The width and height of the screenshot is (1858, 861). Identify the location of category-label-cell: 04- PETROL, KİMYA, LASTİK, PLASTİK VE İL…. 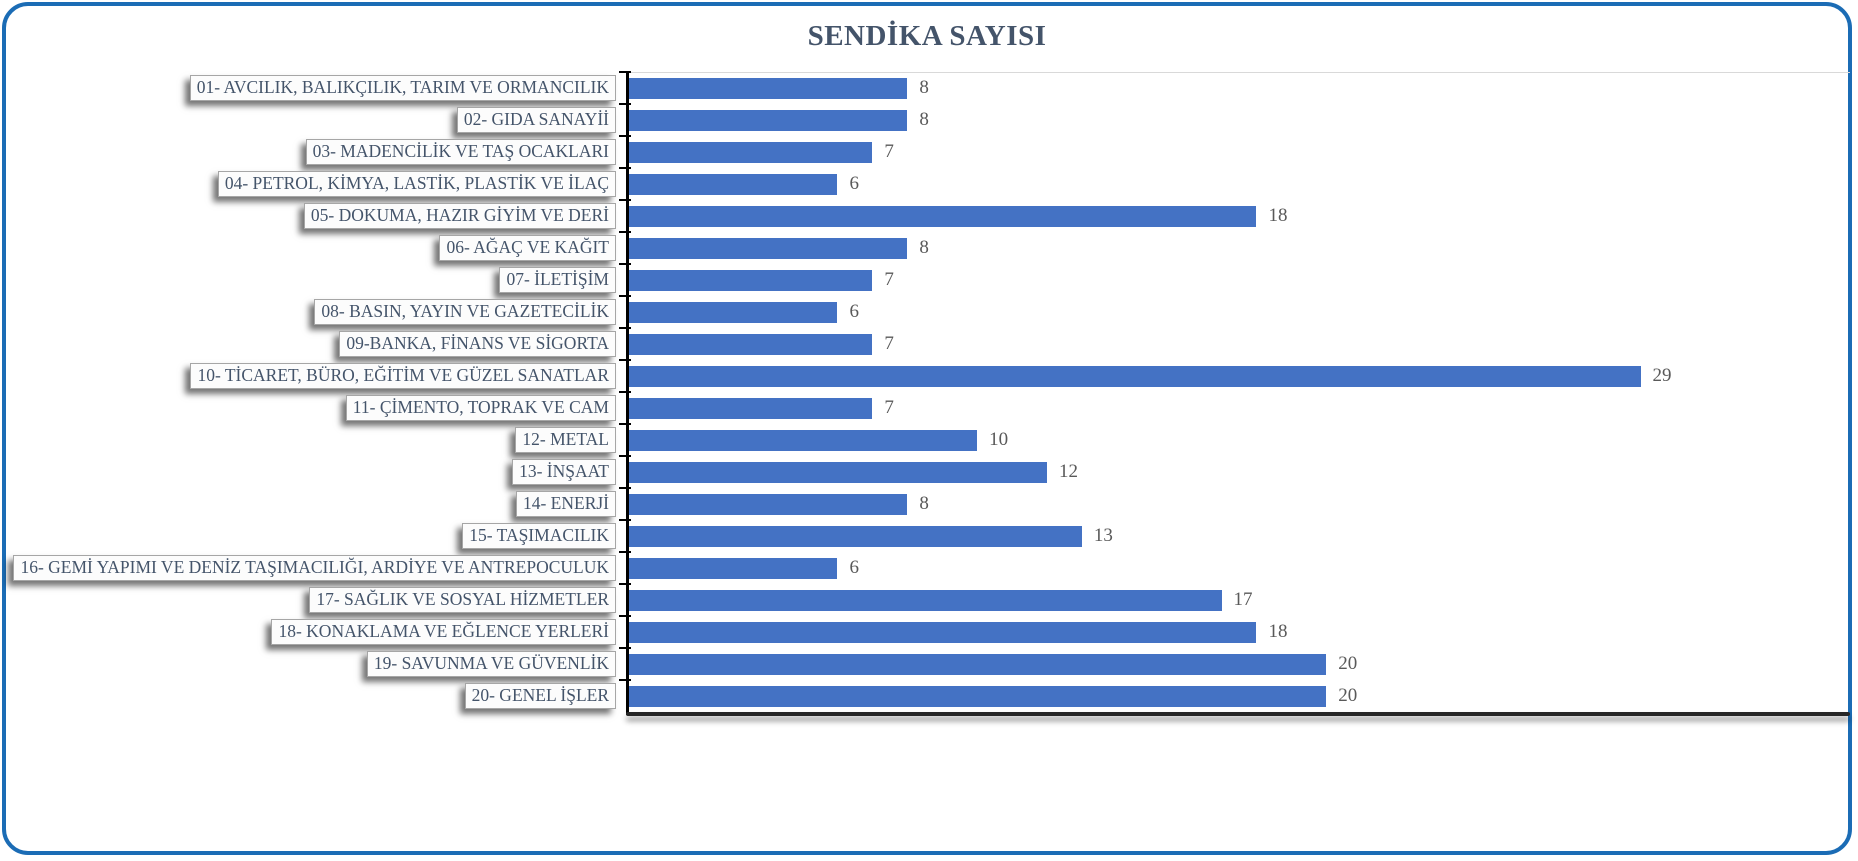
(324, 184).